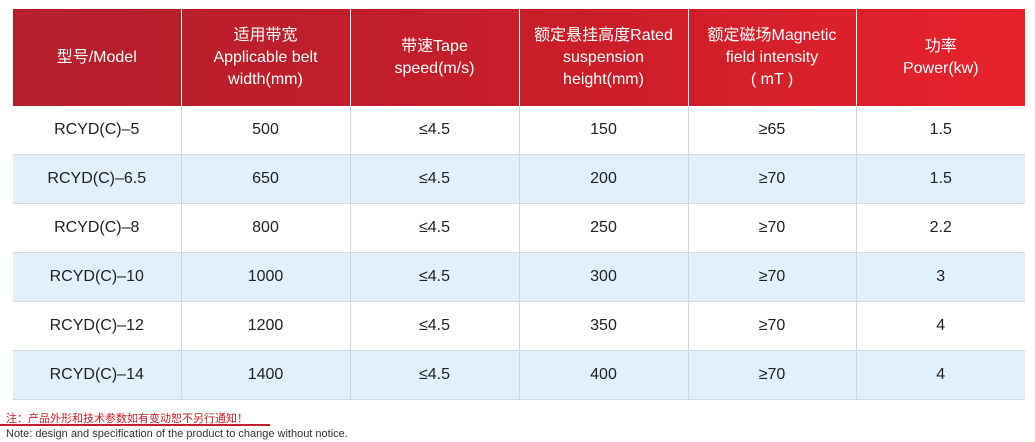 The height and width of the screenshot is (442, 1035). Describe the element at coordinates (604, 277) in the screenshot. I see `cell-suspension-height: 300` at that location.